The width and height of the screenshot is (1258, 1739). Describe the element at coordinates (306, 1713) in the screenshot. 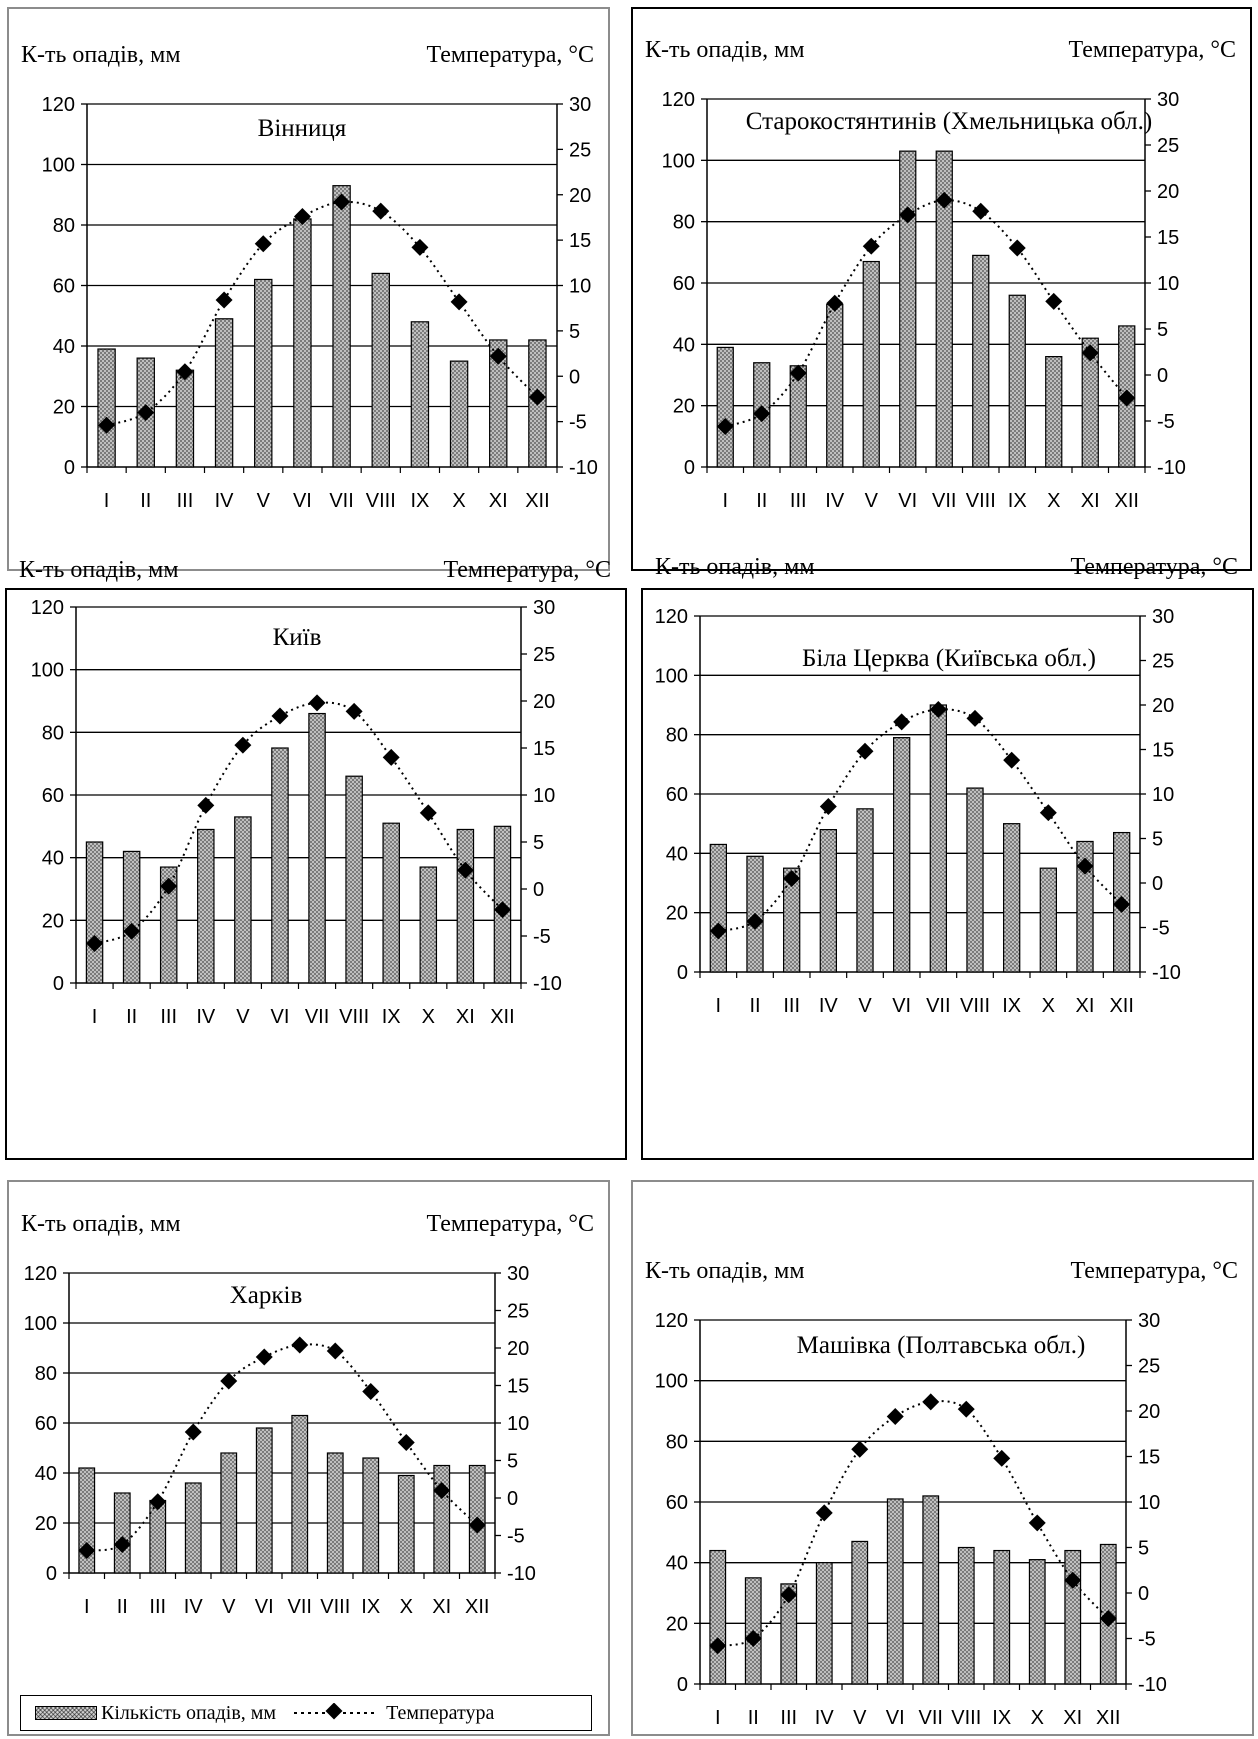

I see `legend: Кількість опадів, мм Температура` at that location.